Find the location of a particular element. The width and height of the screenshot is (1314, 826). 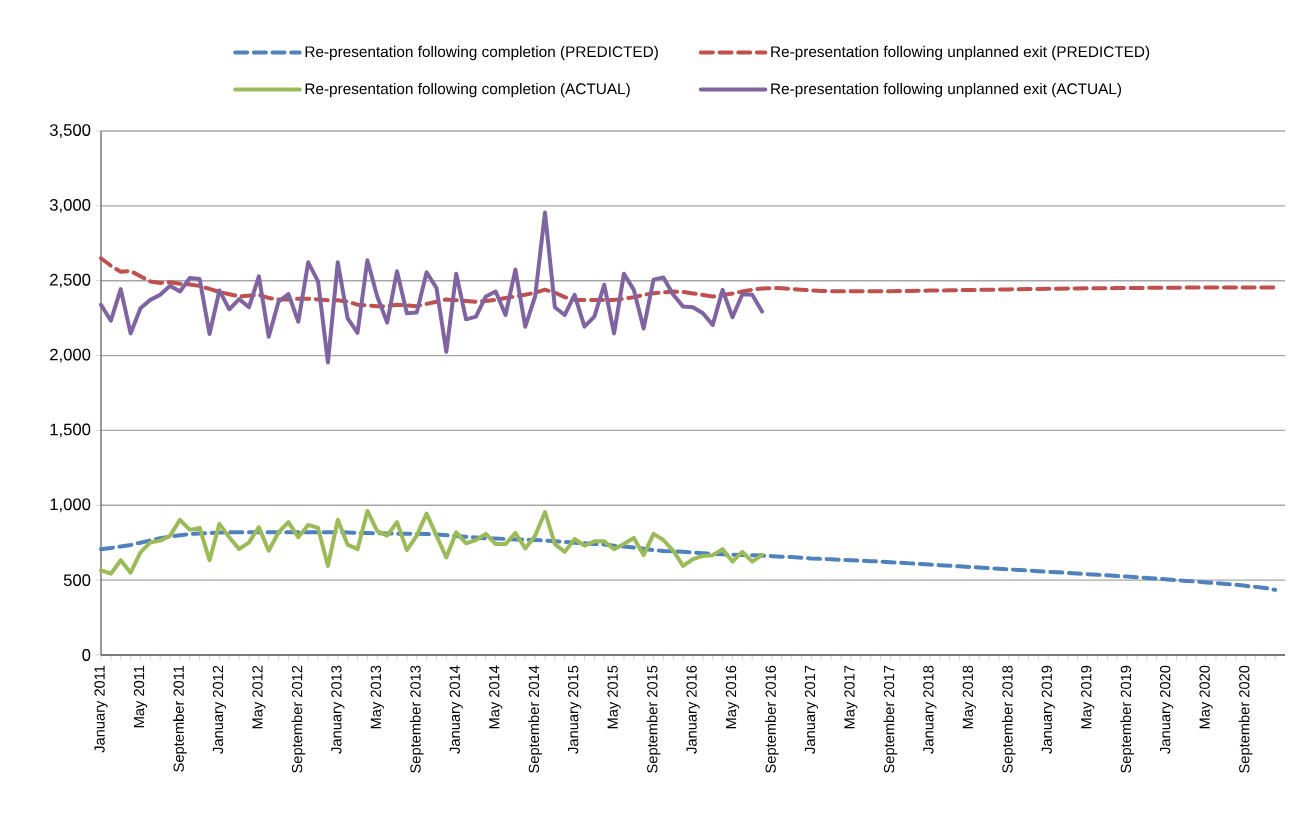

y-tick-label: 3,000 is located at coordinates (70, 205).